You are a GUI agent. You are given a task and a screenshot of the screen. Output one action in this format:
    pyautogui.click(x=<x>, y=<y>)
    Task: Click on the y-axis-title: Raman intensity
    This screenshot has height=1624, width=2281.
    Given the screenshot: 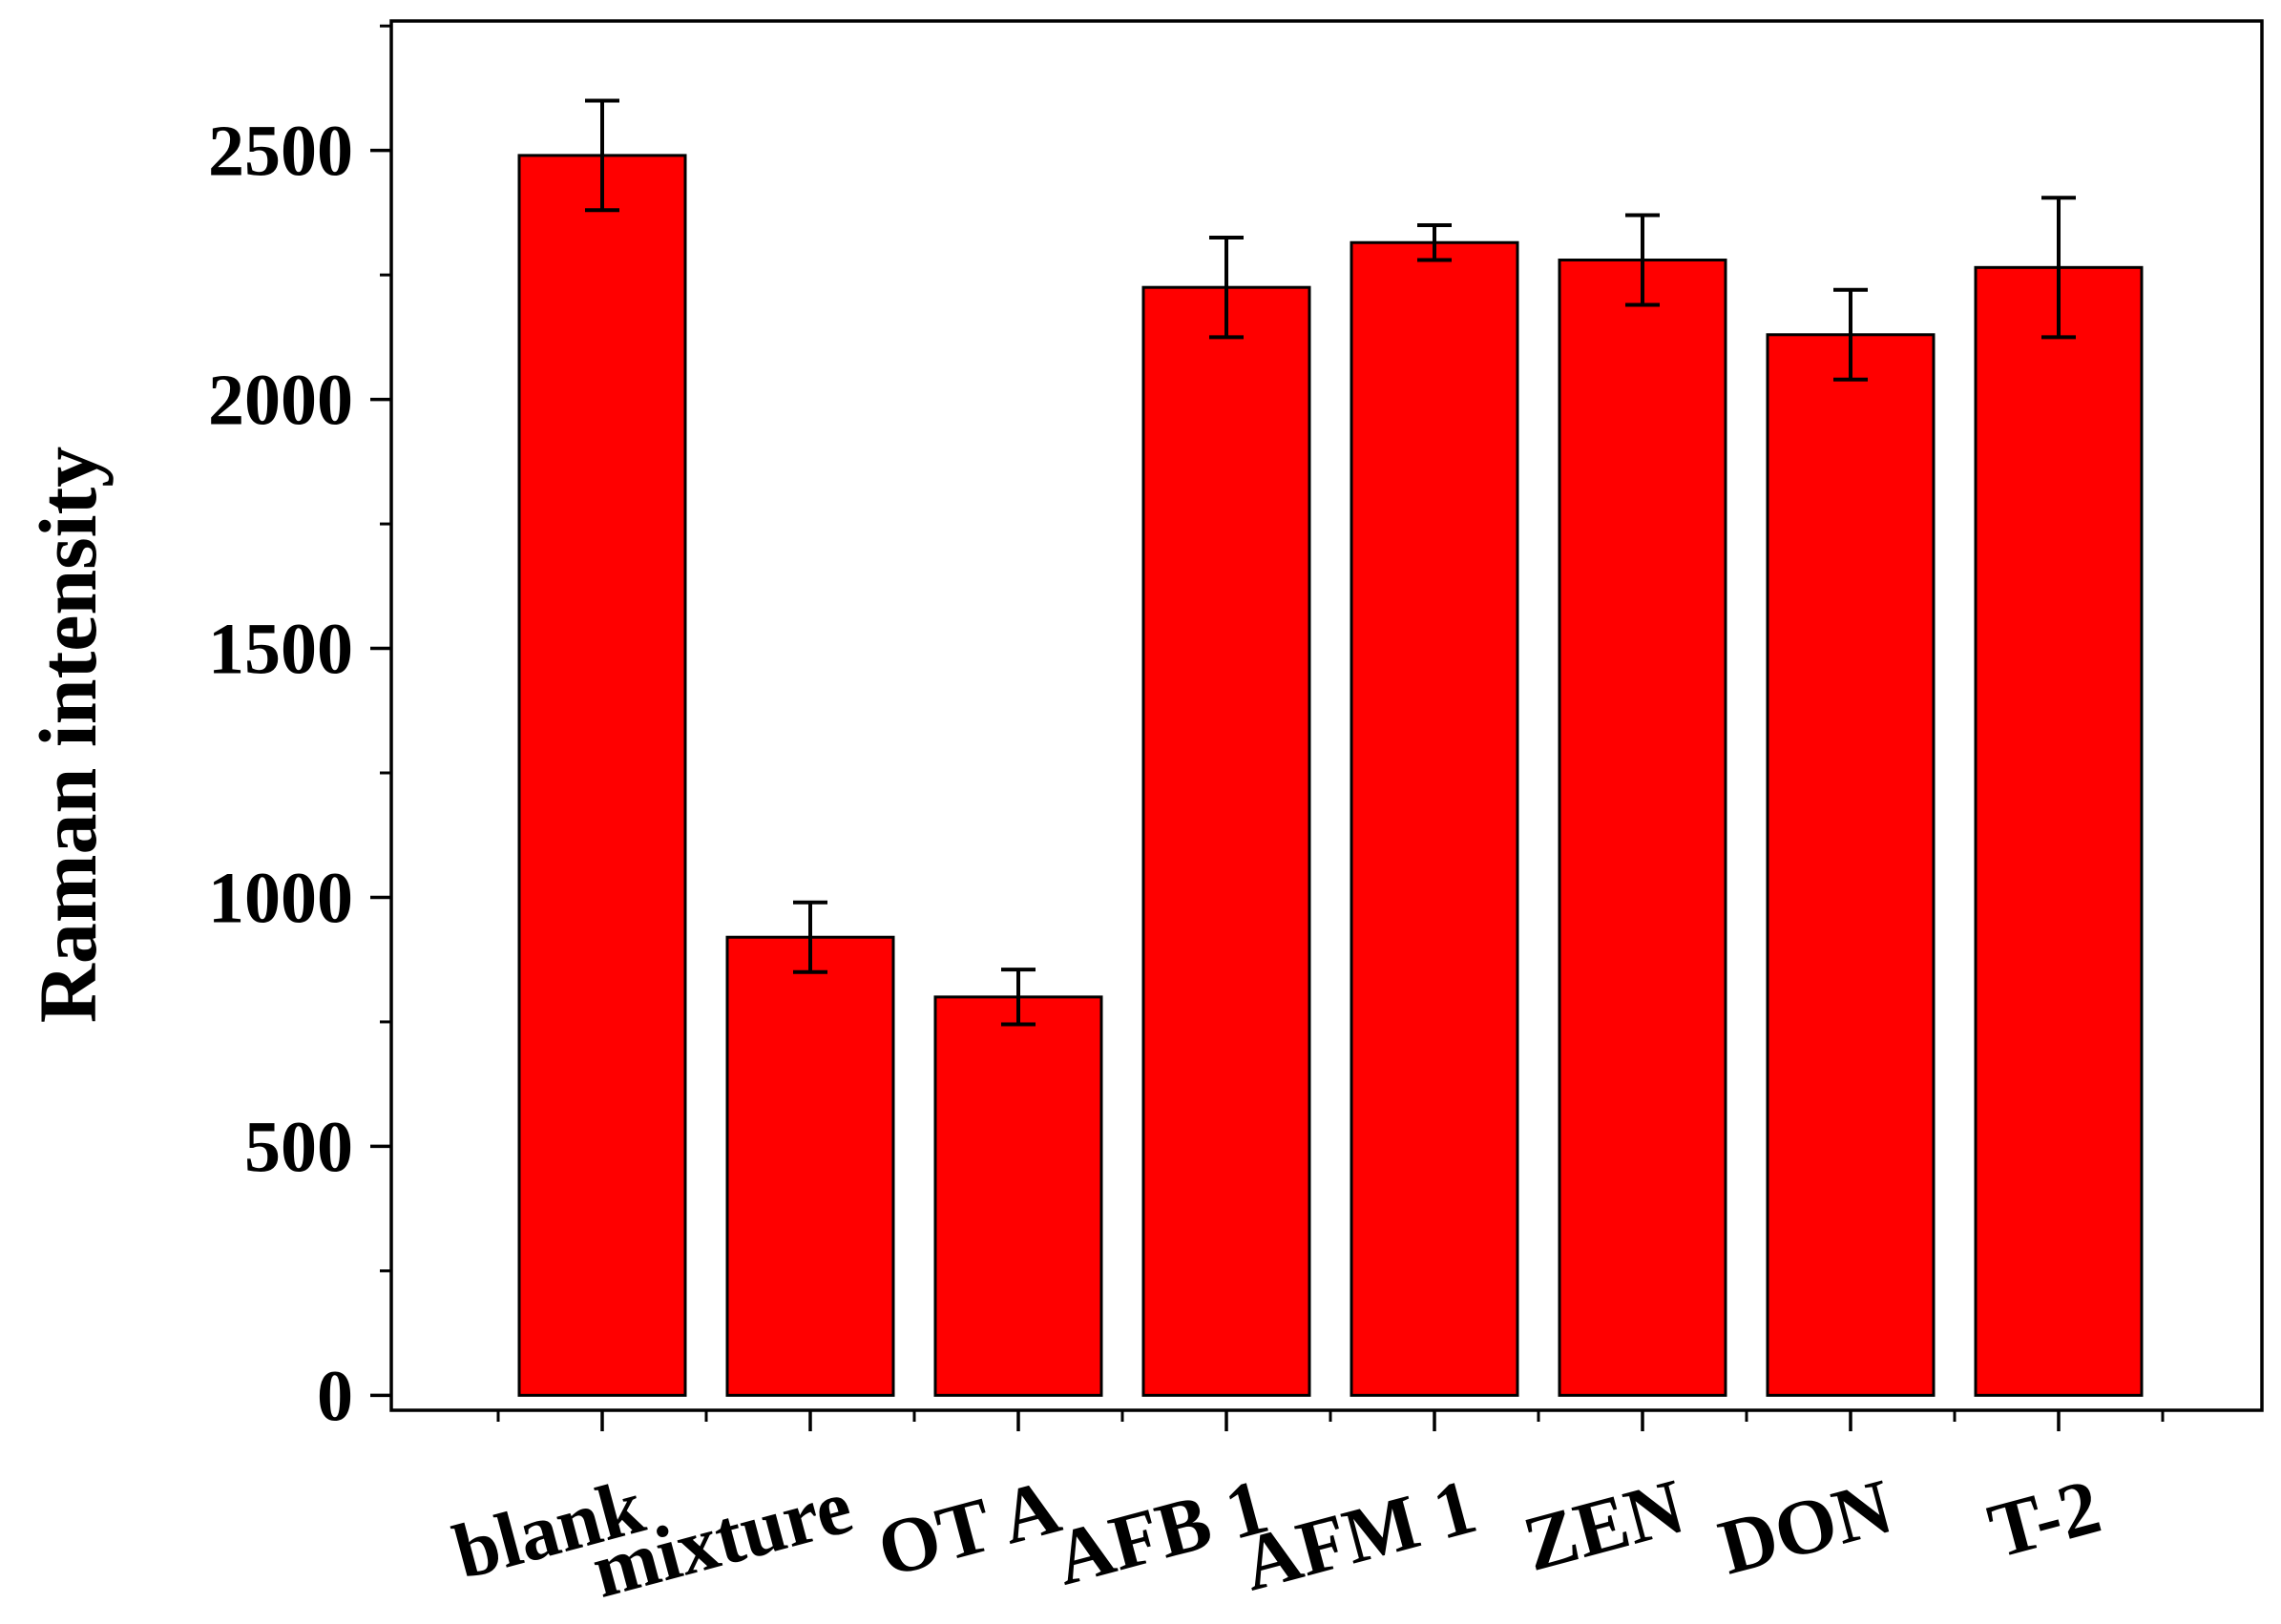 What is the action you would take?
    pyautogui.click(x=68, y=735)
    